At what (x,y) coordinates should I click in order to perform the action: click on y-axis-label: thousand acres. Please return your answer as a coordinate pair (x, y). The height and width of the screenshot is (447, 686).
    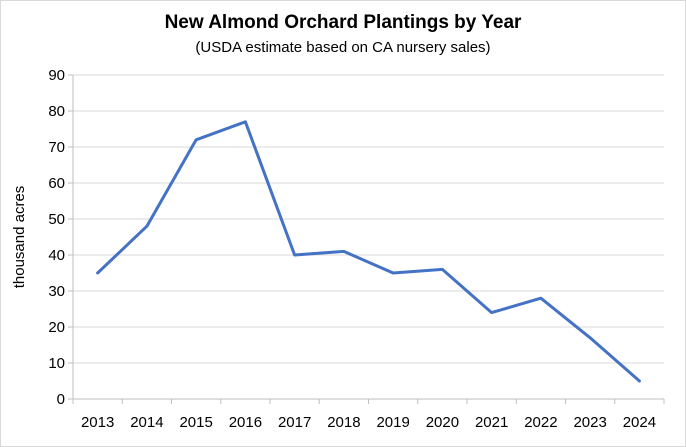
    Looking at the image, I should click on (19, 237).